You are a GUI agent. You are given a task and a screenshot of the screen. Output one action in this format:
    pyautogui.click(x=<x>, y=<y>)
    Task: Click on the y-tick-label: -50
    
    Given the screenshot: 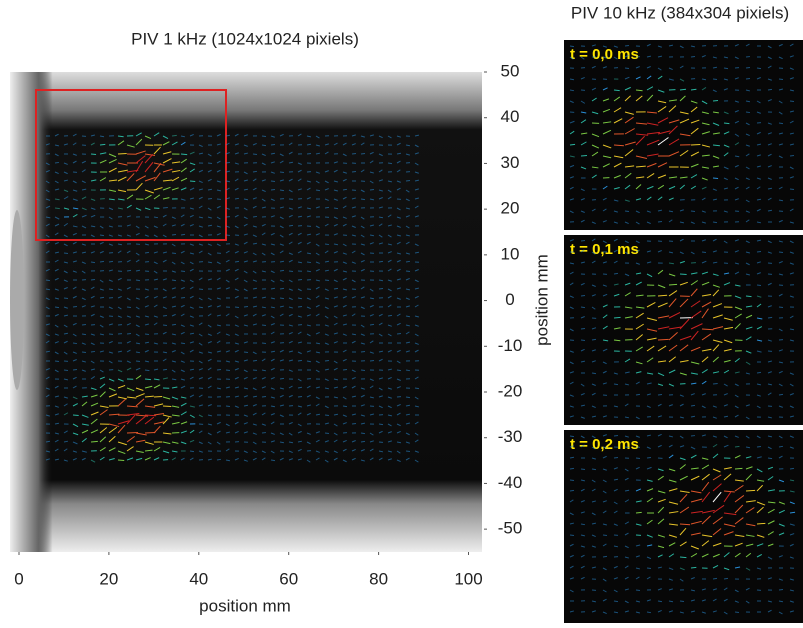 What is the action you would take?
    pyautogui.click(x=510, y=528)
    